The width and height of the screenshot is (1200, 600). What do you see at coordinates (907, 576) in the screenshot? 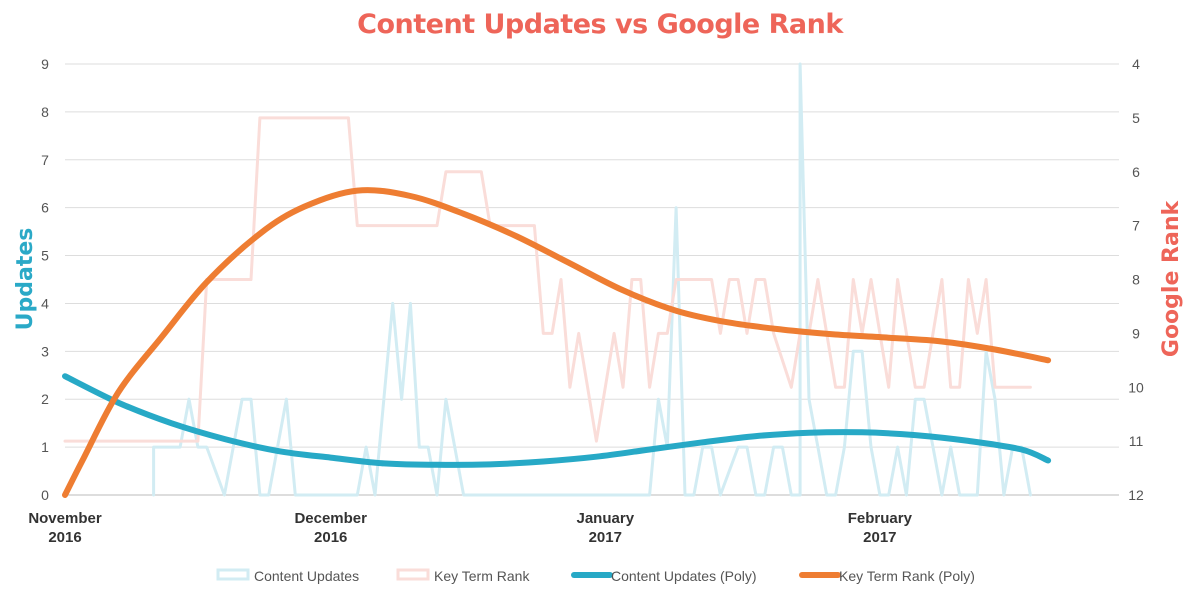
I see `legend-label: Key Term Rank (Poly)` at bounding box center [907, 576].